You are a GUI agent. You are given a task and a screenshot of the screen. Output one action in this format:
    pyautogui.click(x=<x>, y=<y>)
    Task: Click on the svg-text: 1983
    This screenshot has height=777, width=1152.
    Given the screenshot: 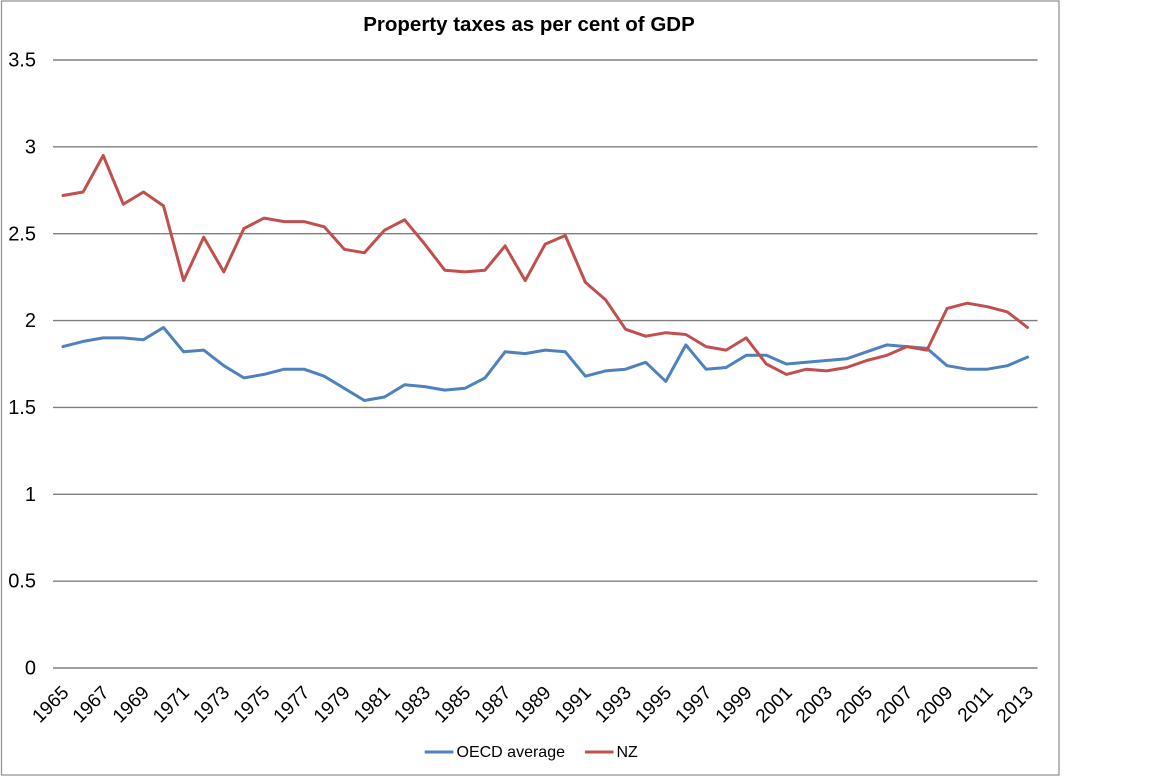 What is the action you would take?
    pyautogui.click(x=412, y=704)
    